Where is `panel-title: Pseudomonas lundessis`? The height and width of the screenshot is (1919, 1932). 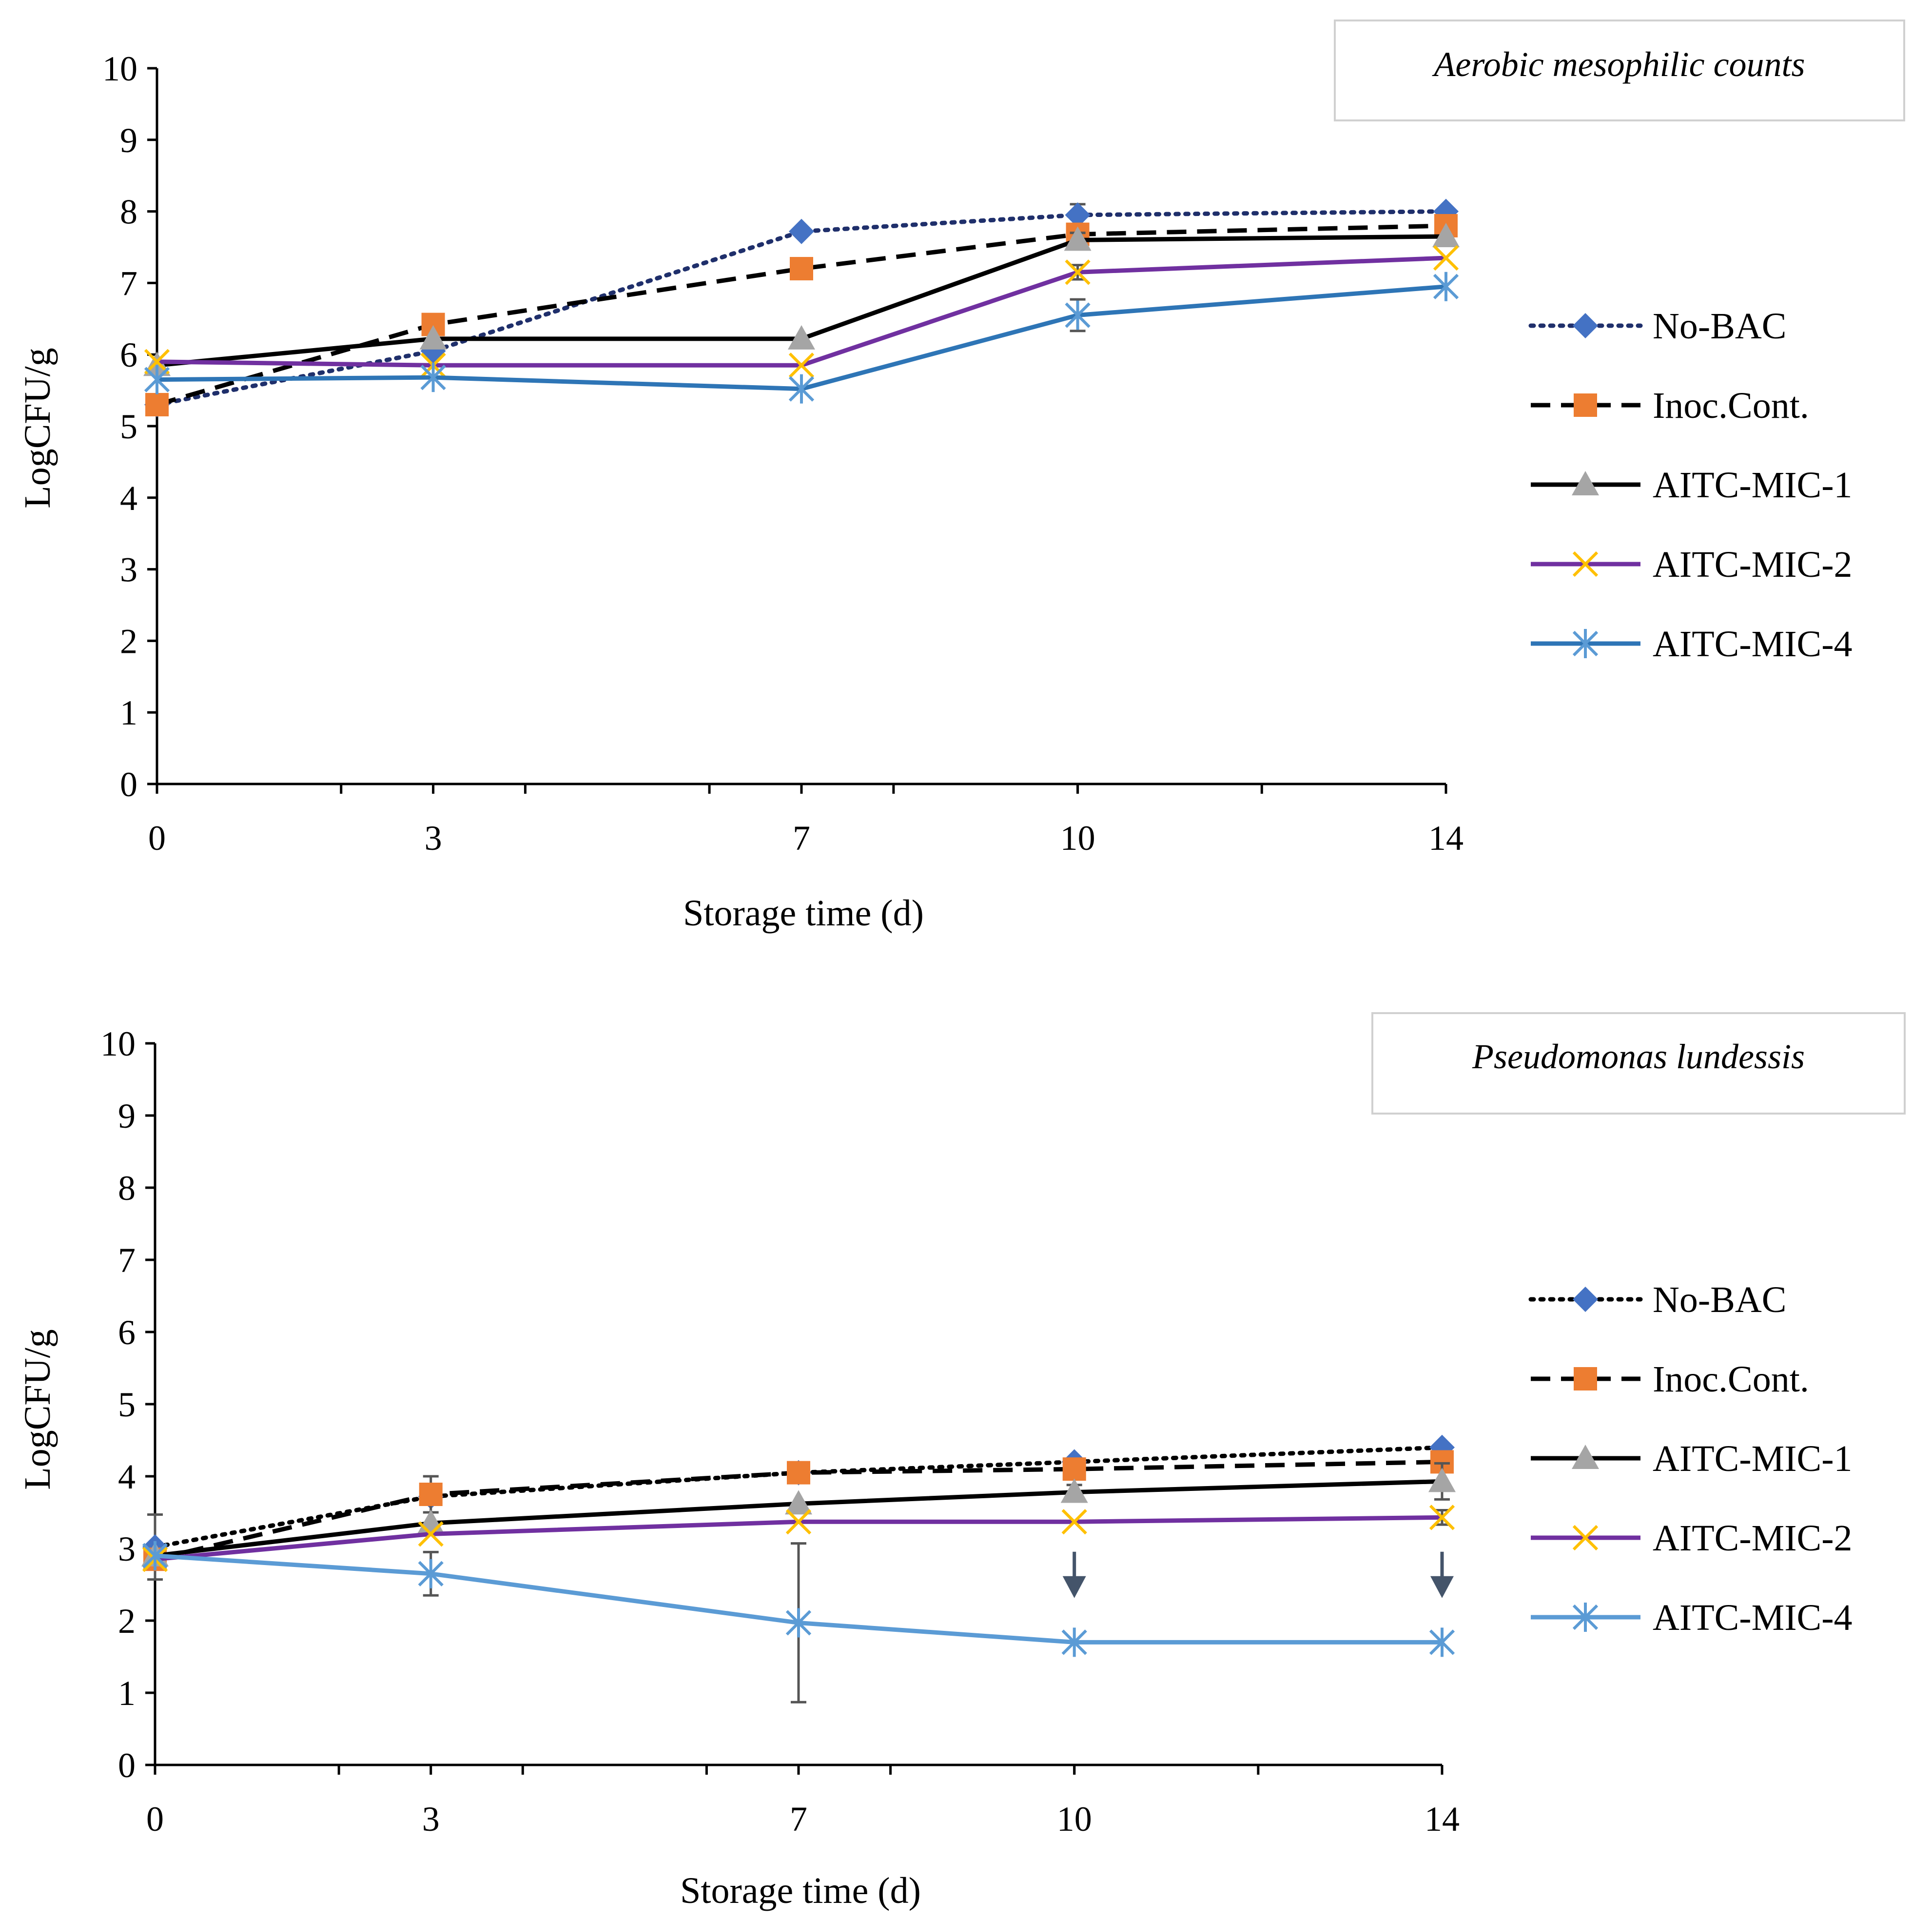 panel-title: Pseudomonas lundessis is located at coordinates (1638, 1056).